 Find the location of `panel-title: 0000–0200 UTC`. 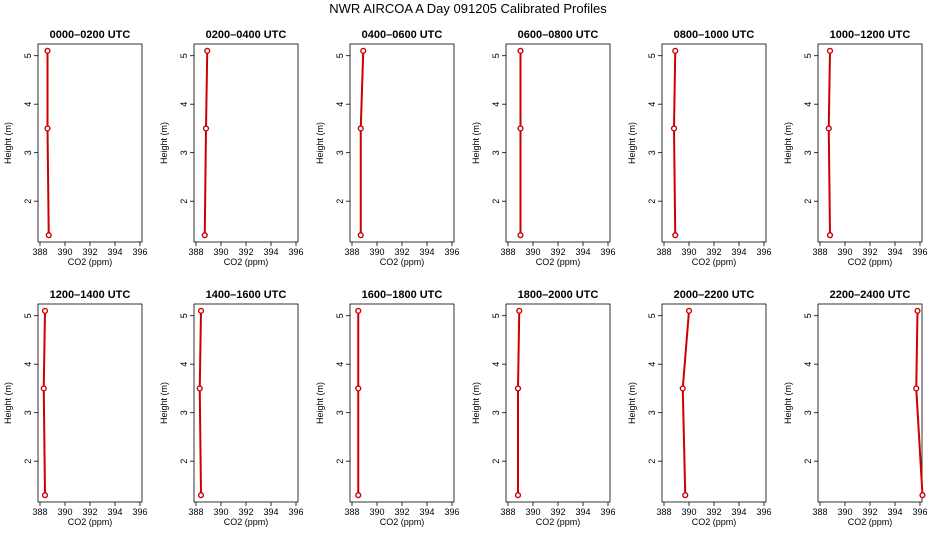

panel-title: 0000–0200 UTC is located at coordinates (90, 35).